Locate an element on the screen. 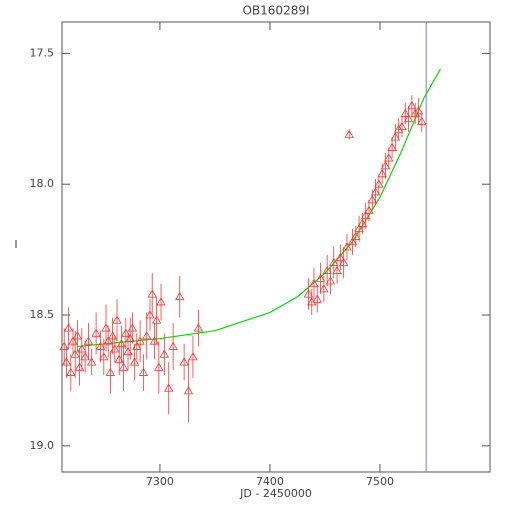  x-axis-label: JD - 2450000 is located at coordinates (275, 493).